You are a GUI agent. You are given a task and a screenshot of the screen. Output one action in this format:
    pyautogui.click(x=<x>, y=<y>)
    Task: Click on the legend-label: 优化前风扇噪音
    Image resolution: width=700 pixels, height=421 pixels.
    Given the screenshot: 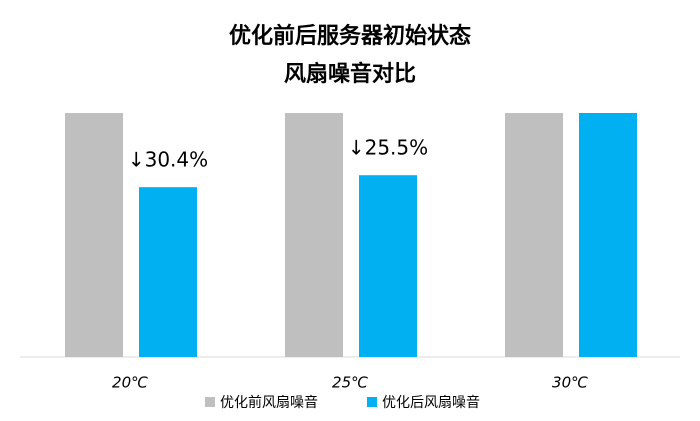 What is the action you would take?
    pyautogui.click(x=269, y=402)
    